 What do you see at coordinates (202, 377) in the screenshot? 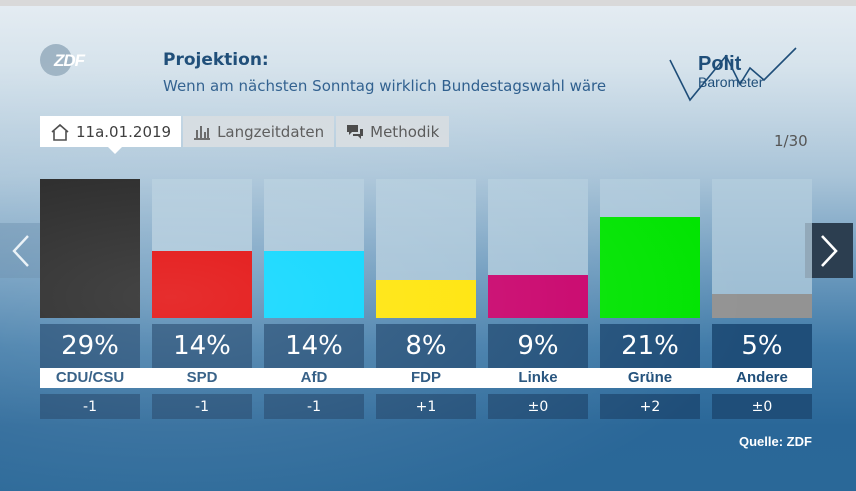
I see `party-name-label: SPD` at bounding box center [202, 377].